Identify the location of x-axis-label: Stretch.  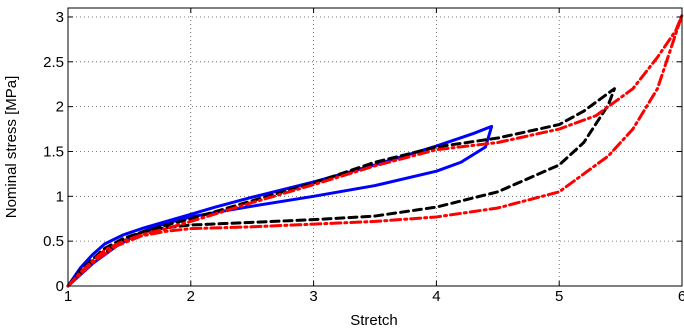
(374, 320).